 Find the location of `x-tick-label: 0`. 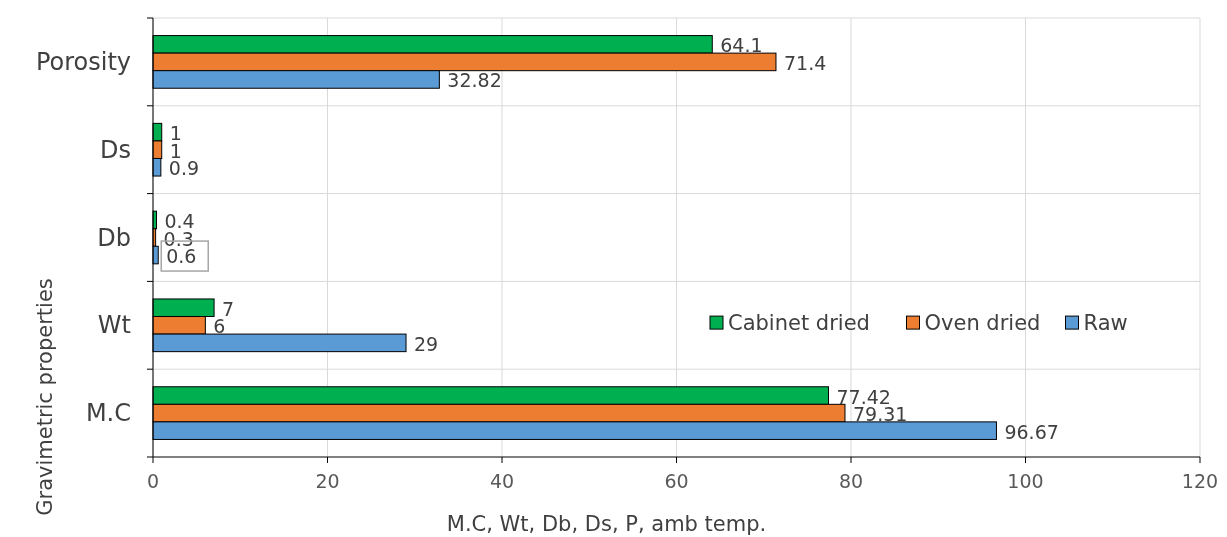

x-tick-label: 0 is located at coordinates (153, 481).